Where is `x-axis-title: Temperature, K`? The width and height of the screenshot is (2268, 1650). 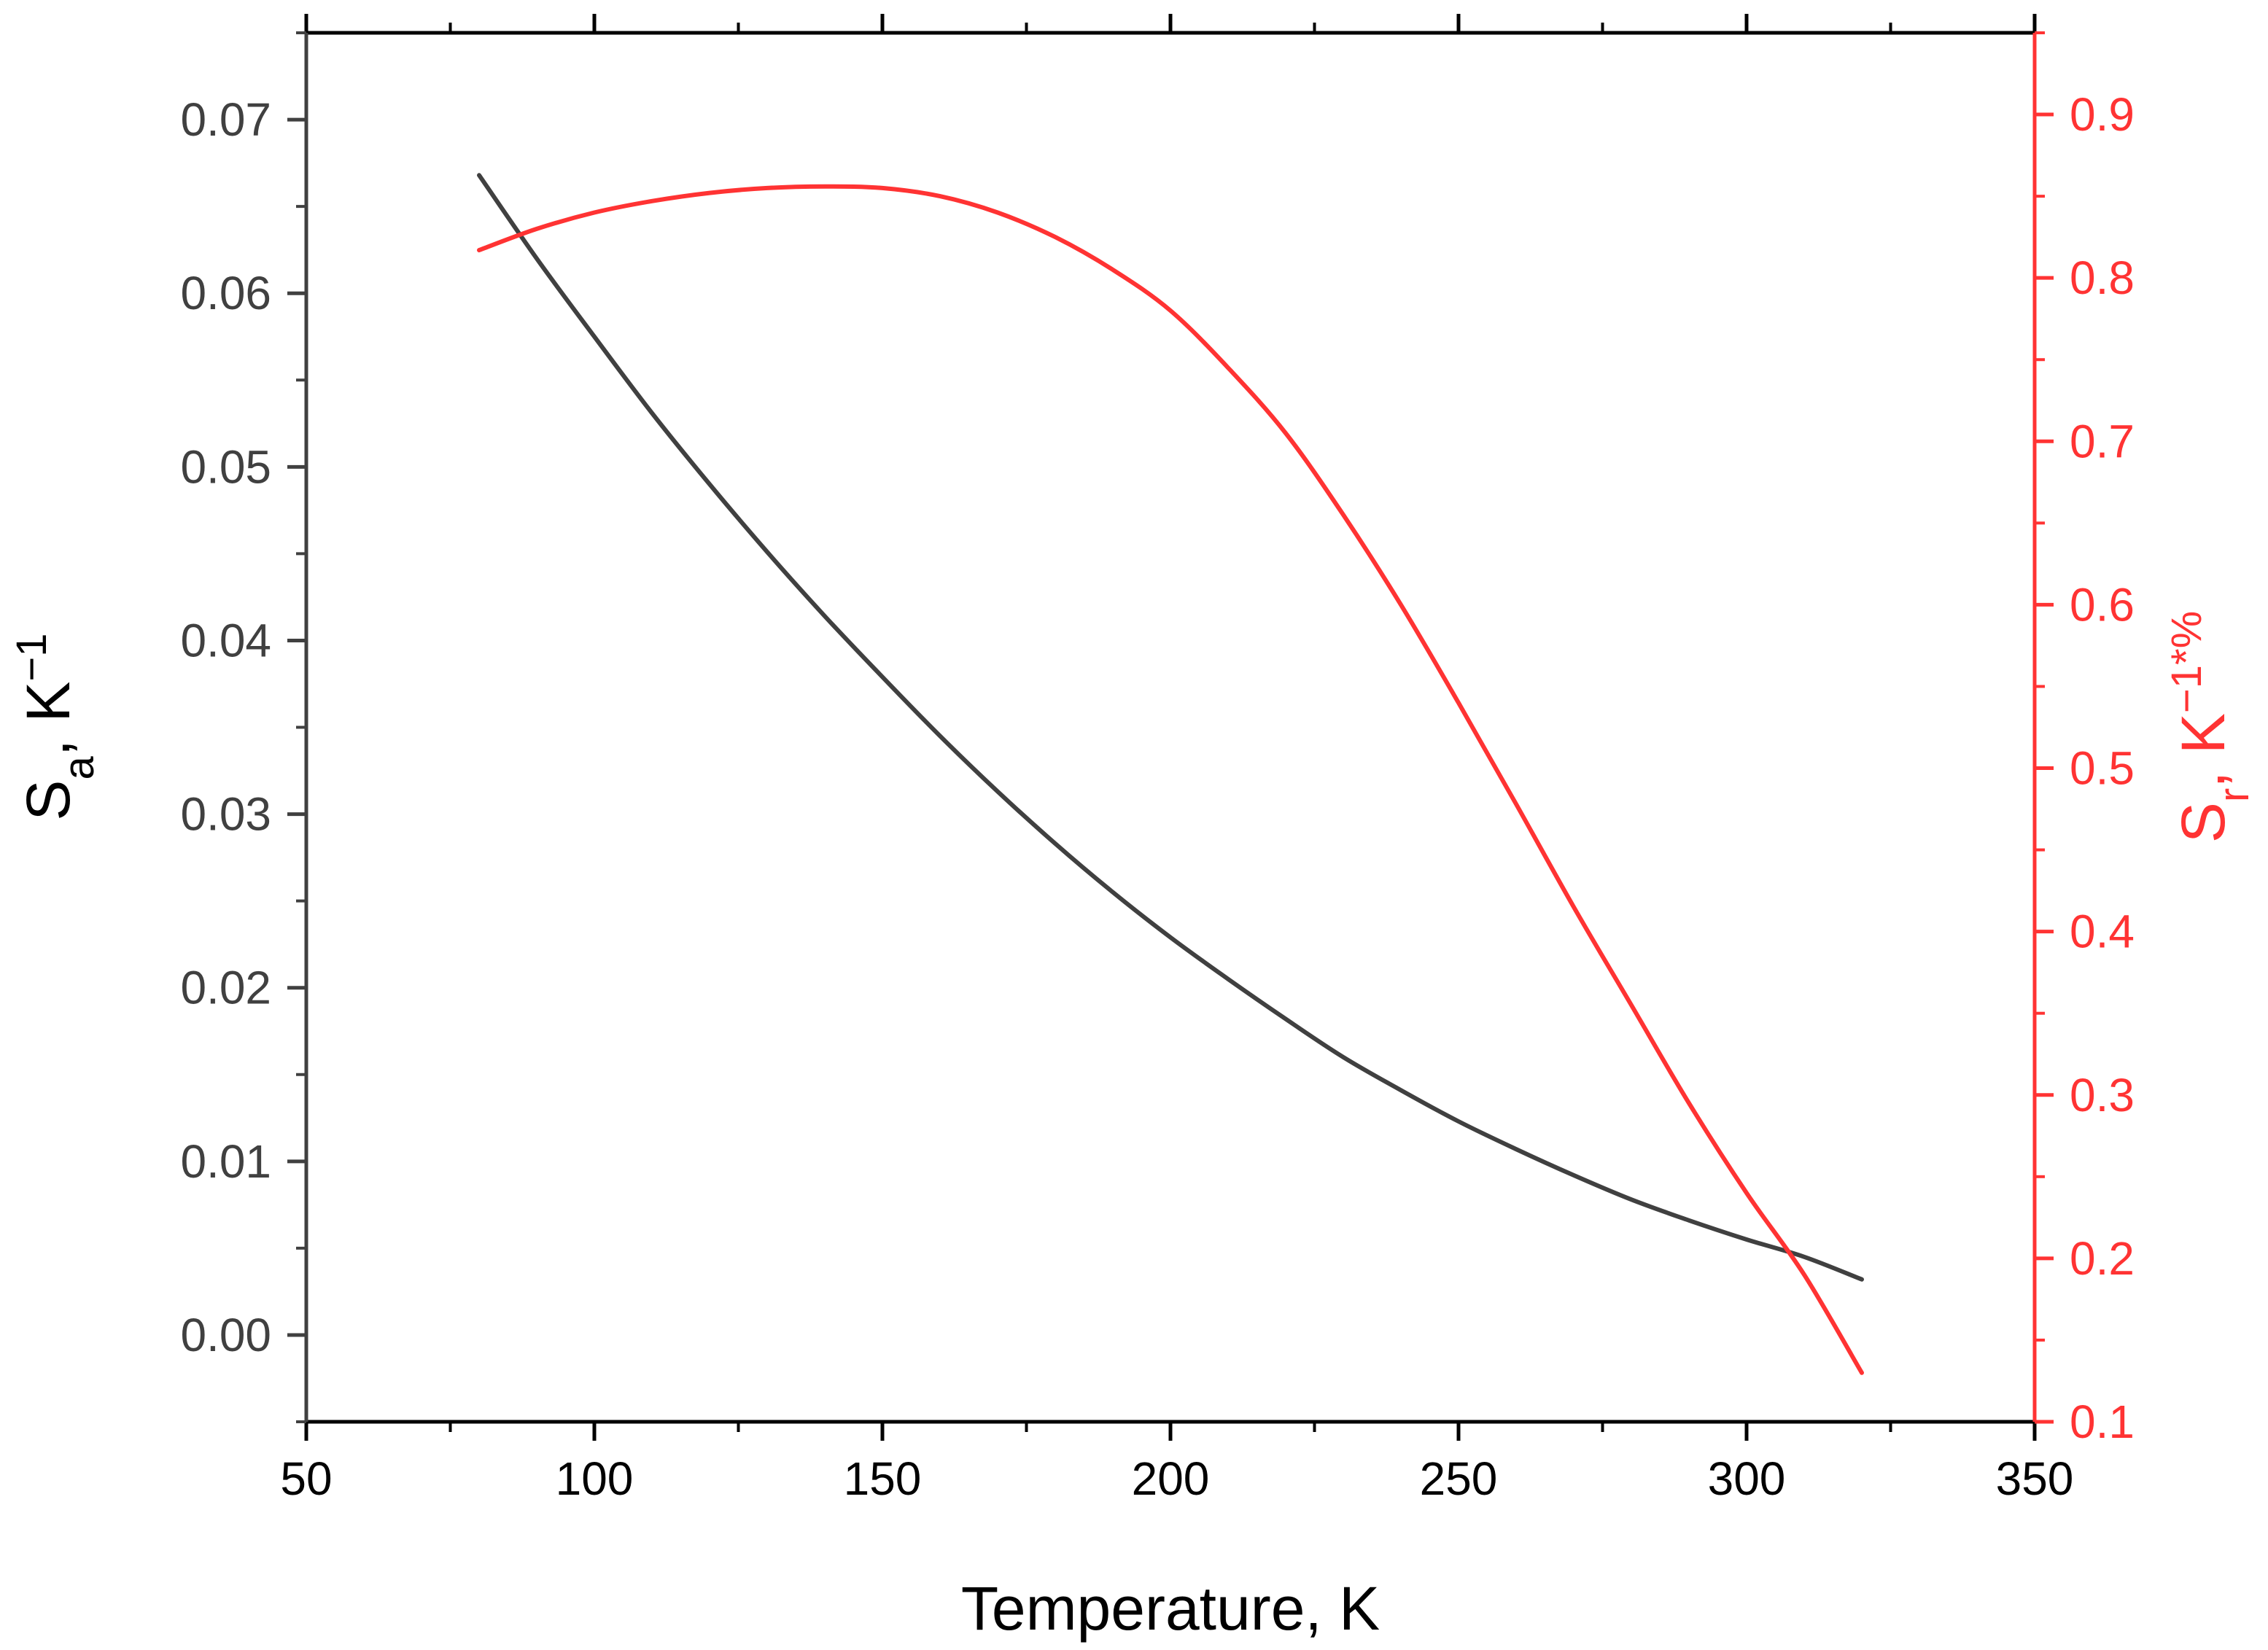
x-axis-title: Temperature, K is located at coordinates (1170, 1609).